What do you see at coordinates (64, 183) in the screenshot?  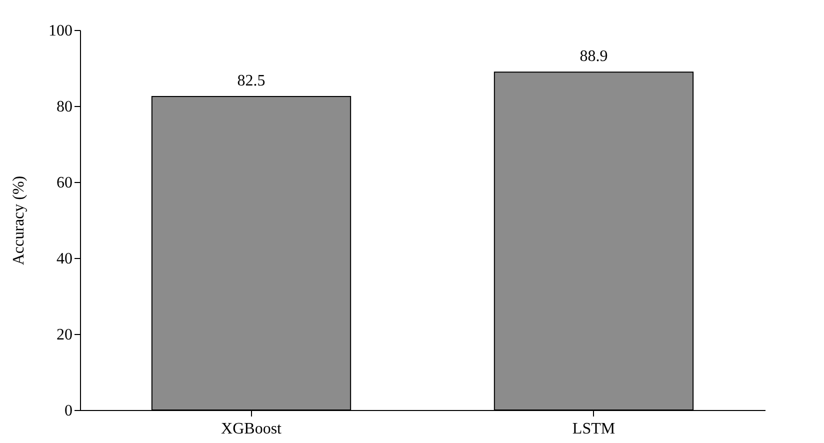 I see `y-tick-label: 60` at bounding box center [64, 183].